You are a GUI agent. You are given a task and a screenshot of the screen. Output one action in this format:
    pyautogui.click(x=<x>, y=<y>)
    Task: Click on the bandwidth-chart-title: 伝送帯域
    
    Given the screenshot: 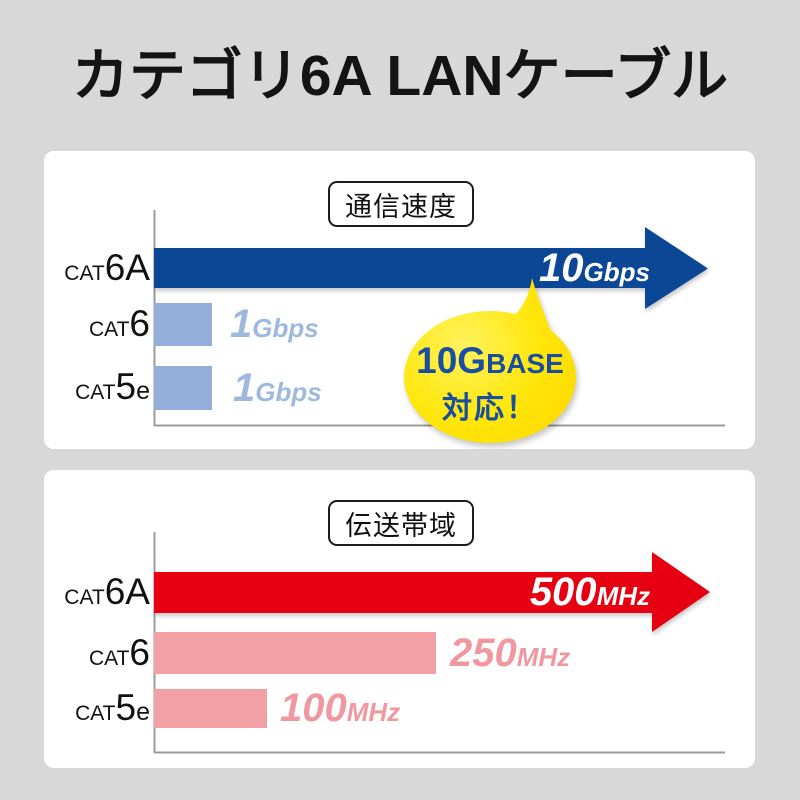 What is the action you would take?
    pyautogui.click(x=401, y=525)
    